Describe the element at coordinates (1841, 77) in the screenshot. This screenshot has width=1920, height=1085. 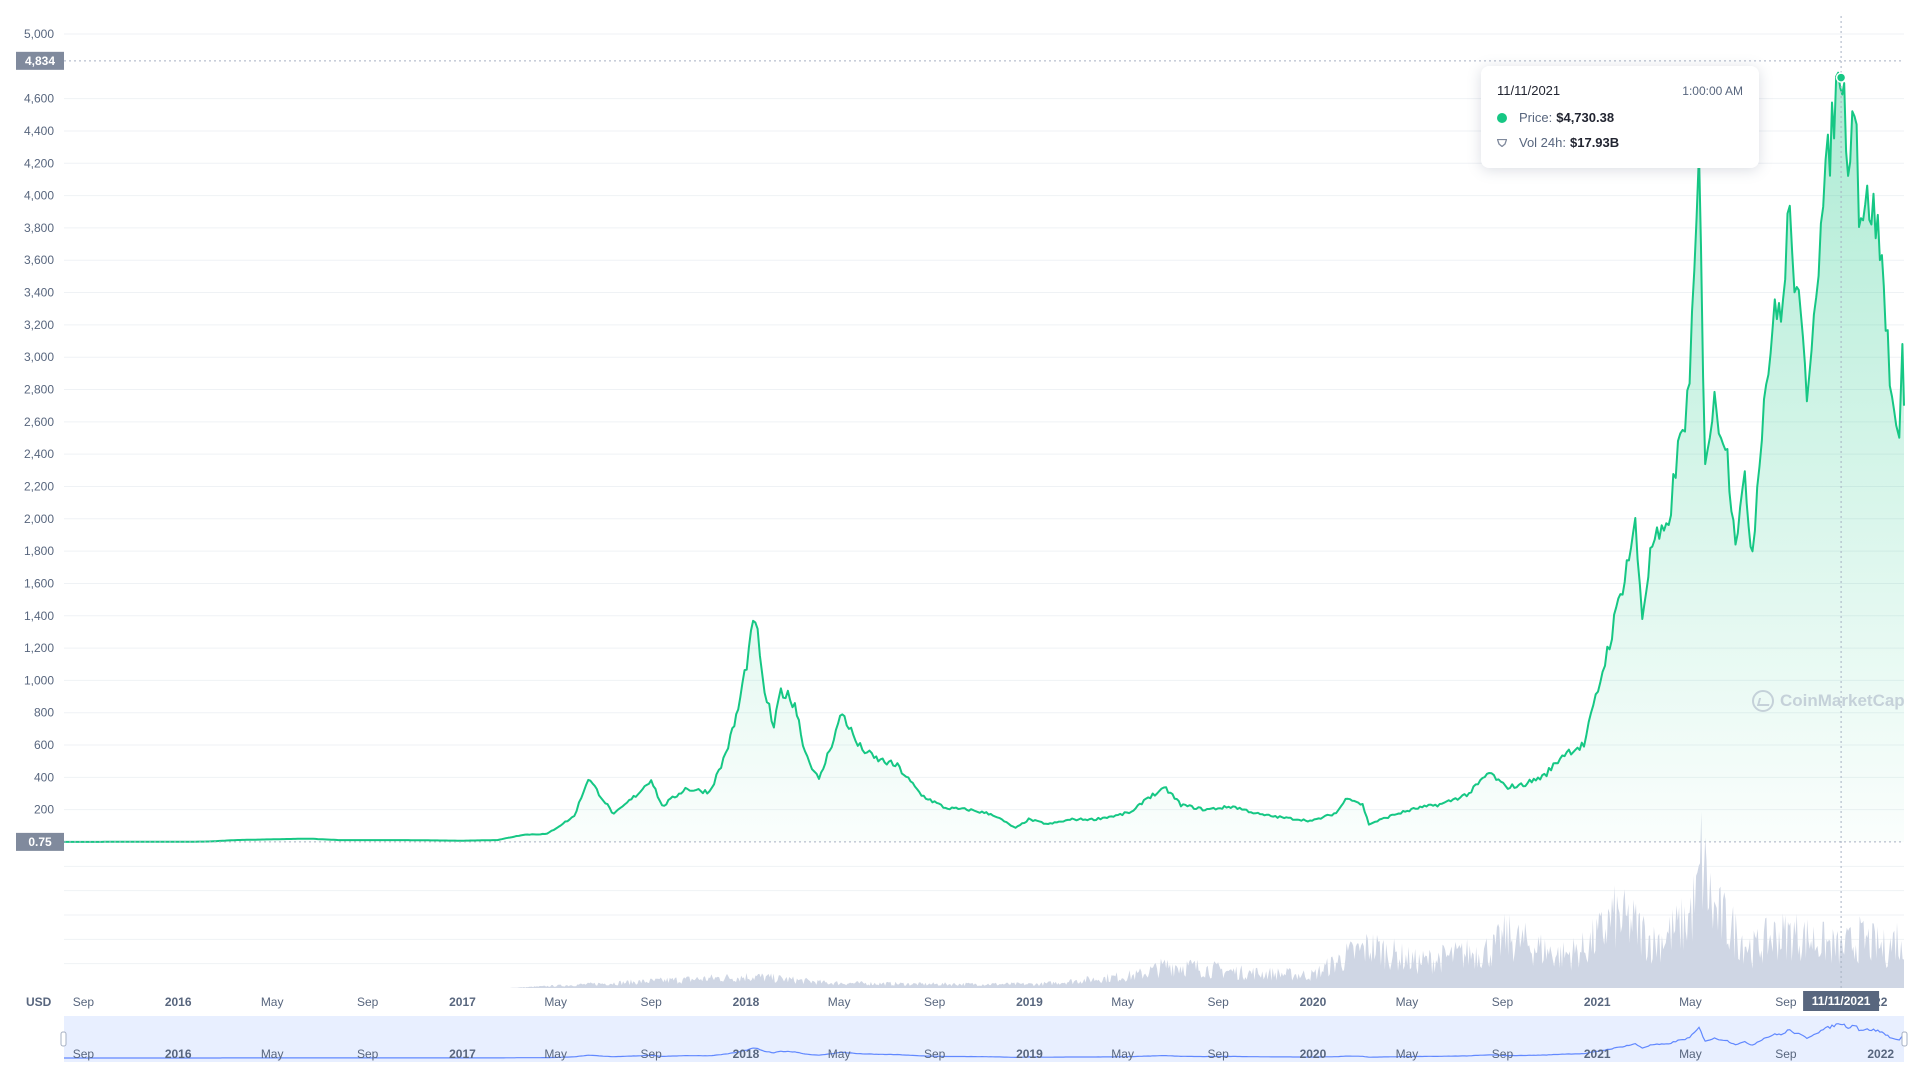
I see `highlight-point` at that location.